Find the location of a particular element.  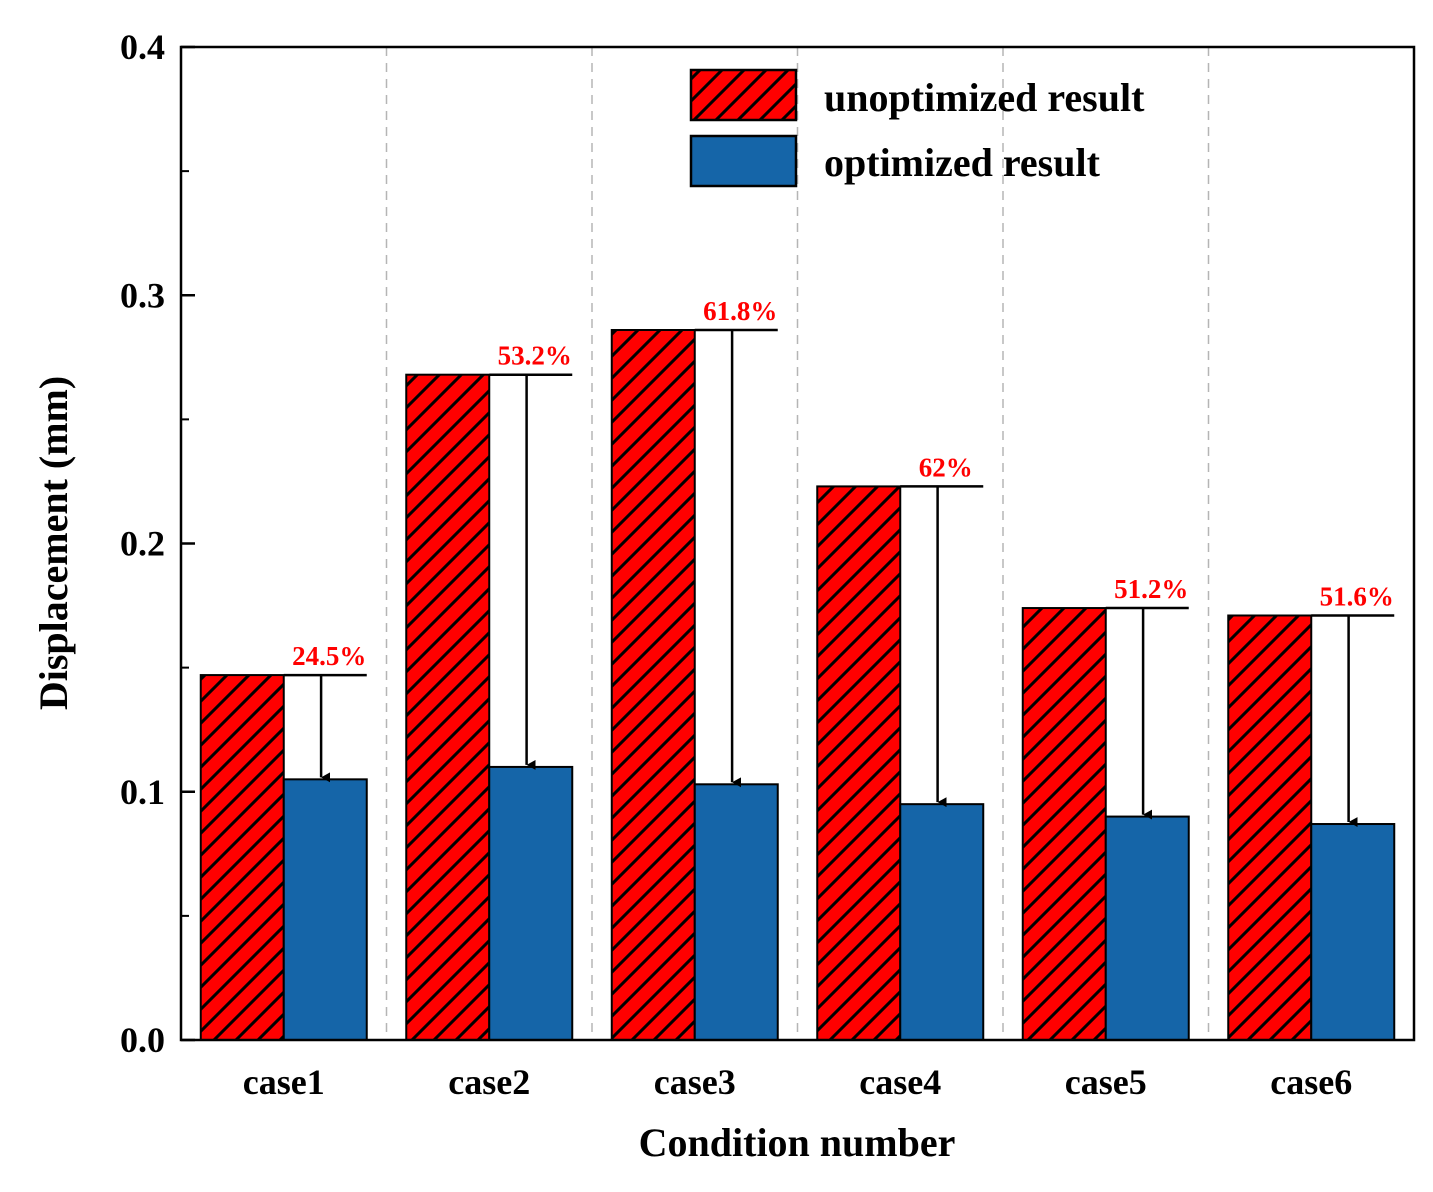

legend-swatch-unoptimized is located at coordinates (743, 95).